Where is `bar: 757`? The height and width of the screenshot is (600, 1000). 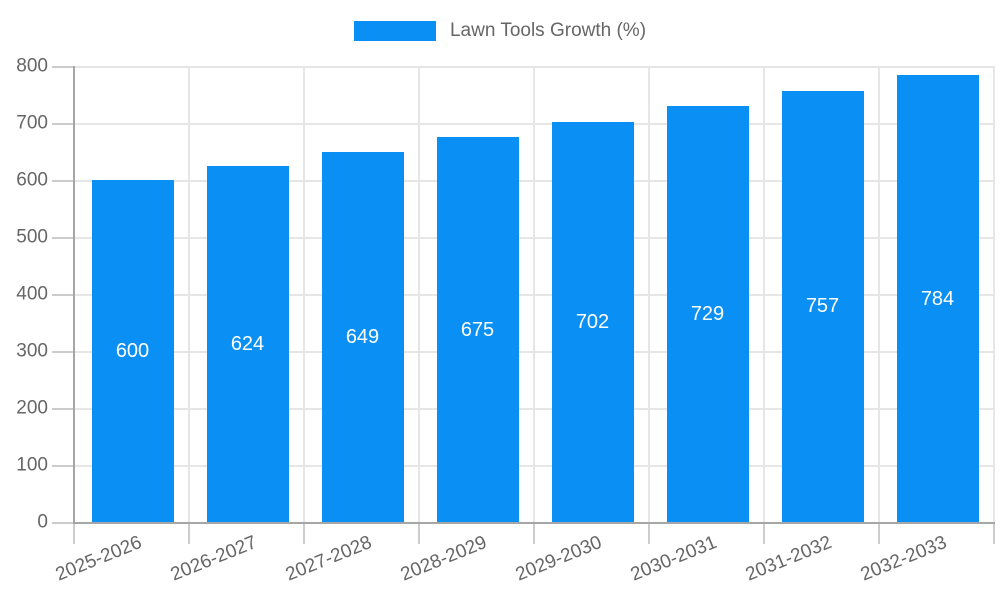 bar: 757 is located at coordinates (822, 306).